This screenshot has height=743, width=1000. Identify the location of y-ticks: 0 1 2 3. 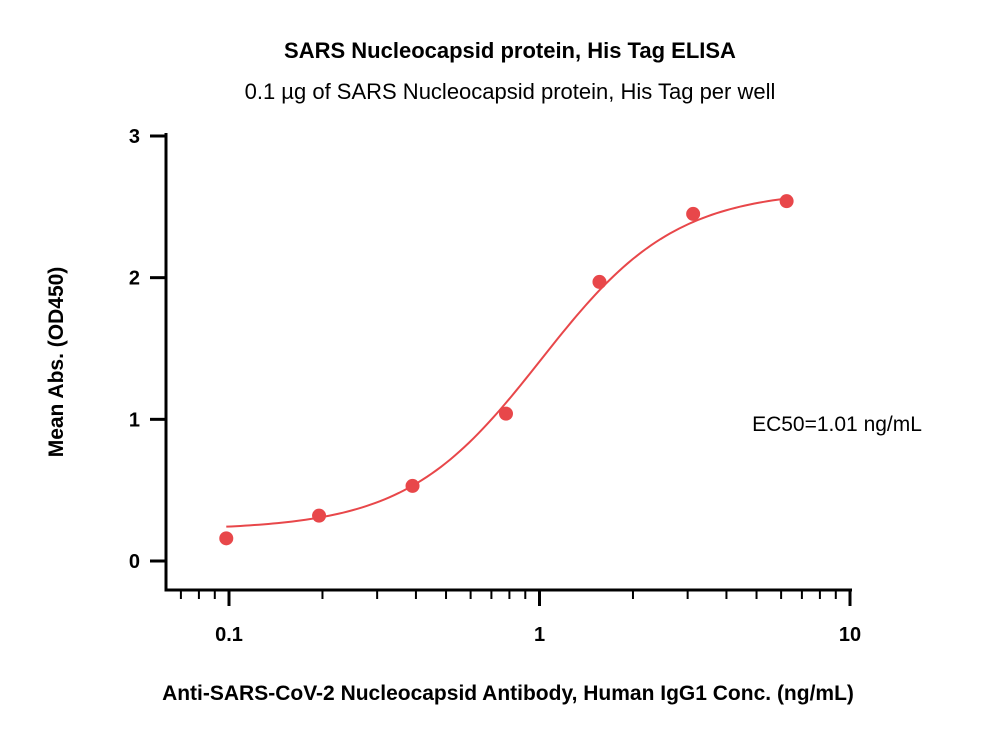
(147, 349).